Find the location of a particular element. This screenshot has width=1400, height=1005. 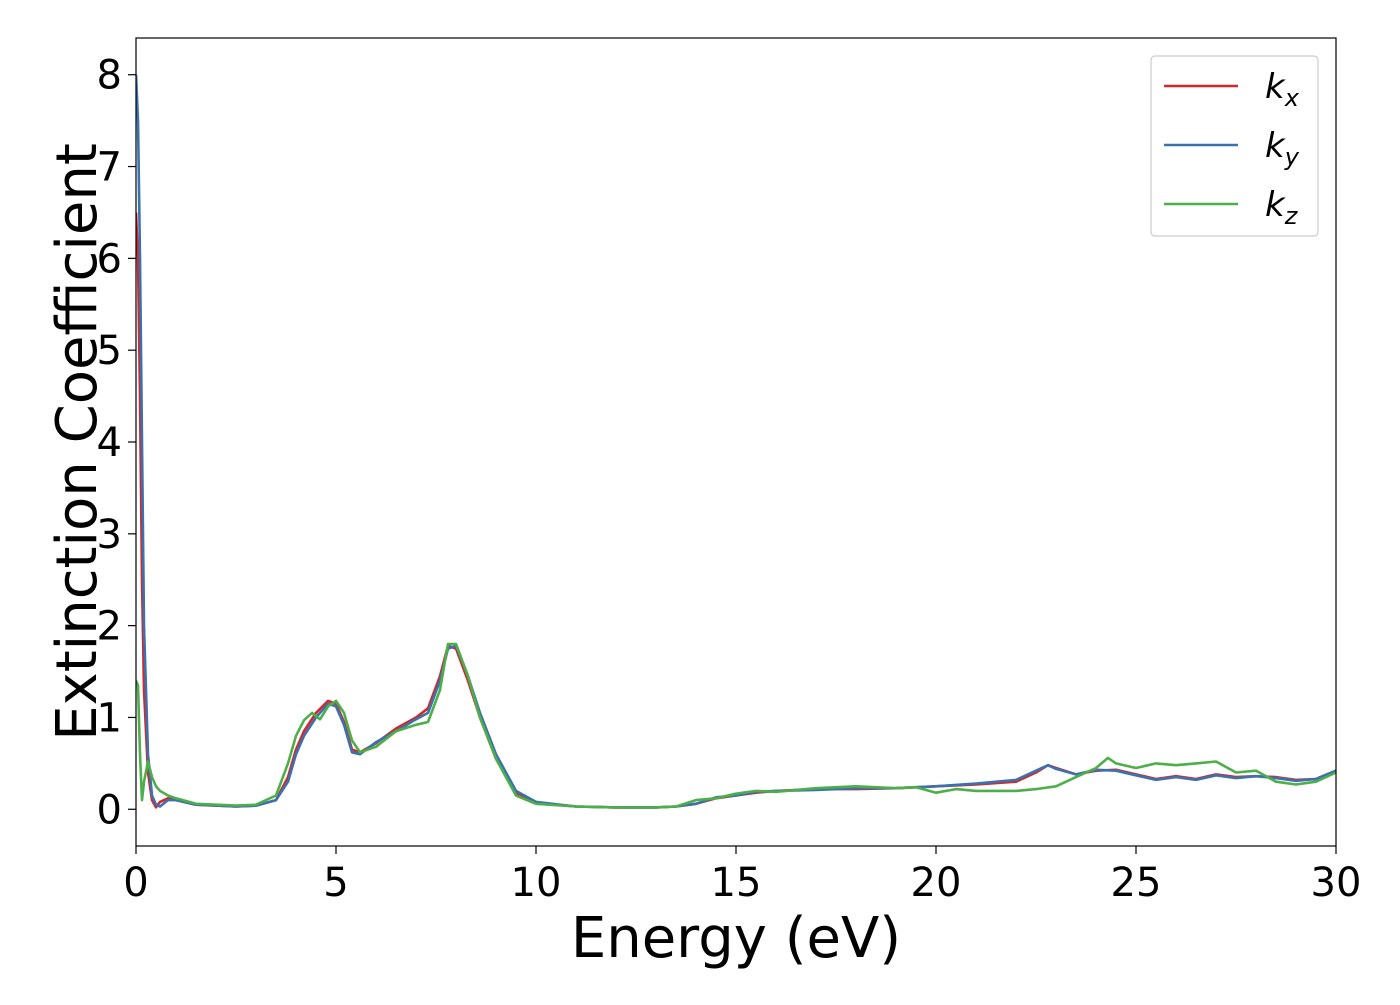

series-line-kz is located at coordinates (736, 725).